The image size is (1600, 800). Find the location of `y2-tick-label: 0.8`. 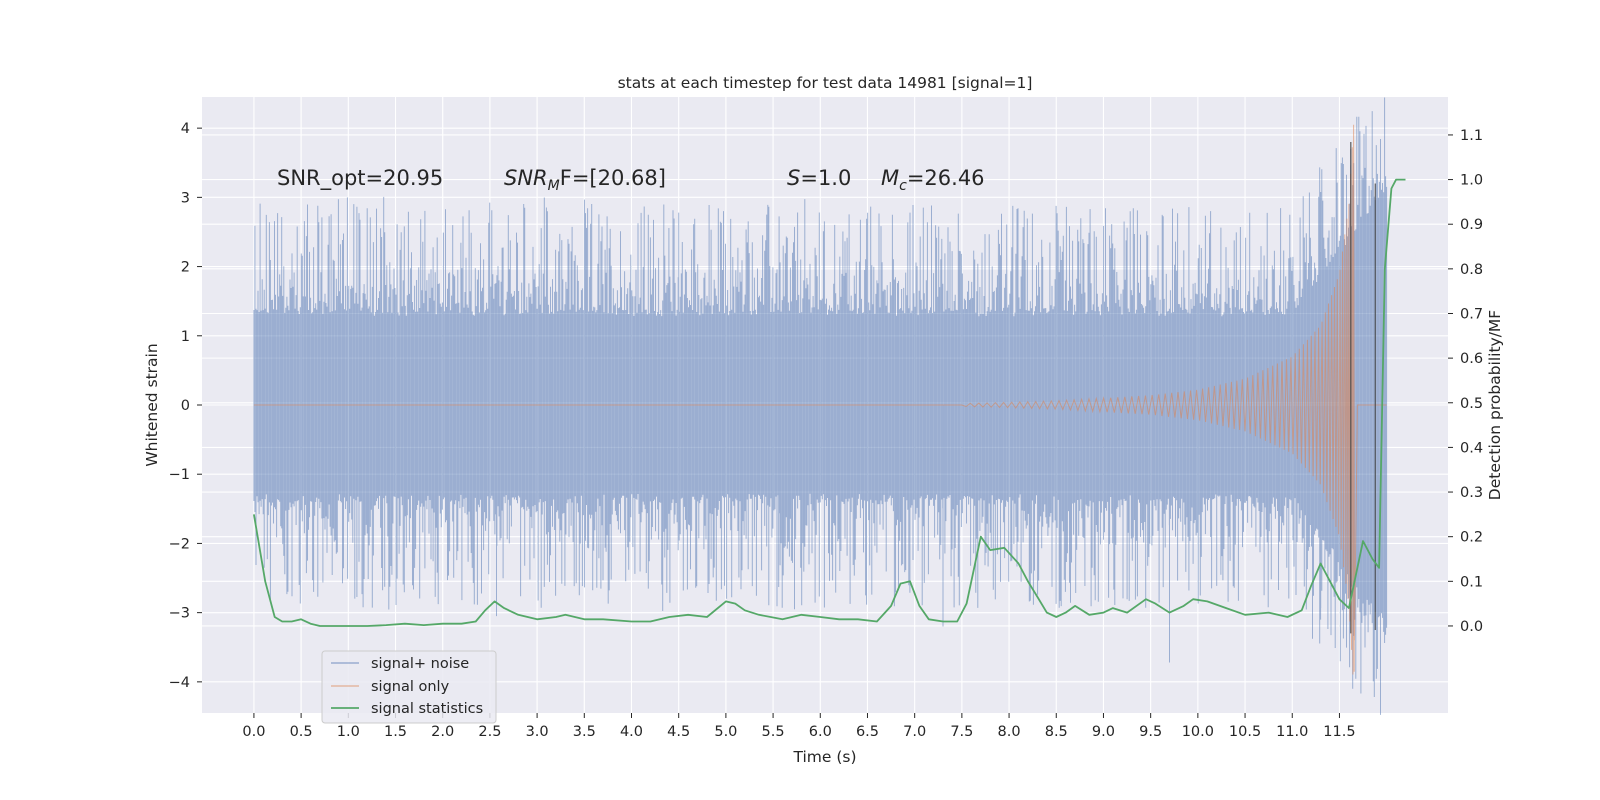

y2-tick-label: 0.8 is located at coordinates (1471, 270).